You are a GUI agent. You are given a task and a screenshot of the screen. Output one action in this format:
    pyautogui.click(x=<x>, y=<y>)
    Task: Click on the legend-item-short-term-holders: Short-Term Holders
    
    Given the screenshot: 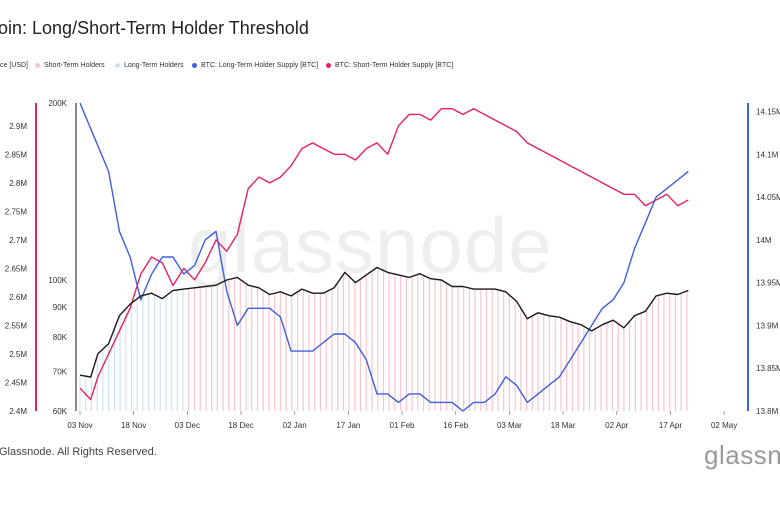 What is the action you would take?
    pyautogui.click(x=70, y=65)
    